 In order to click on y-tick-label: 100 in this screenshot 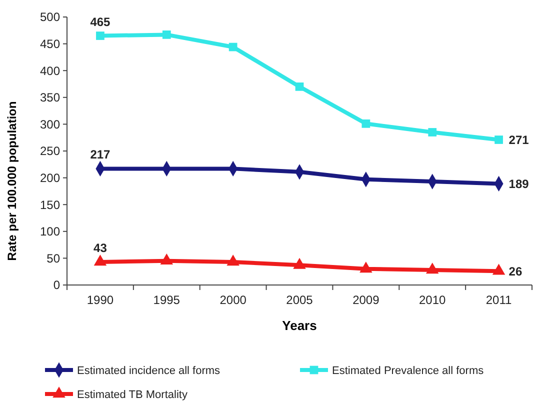, I will do `click(50, 231)`.